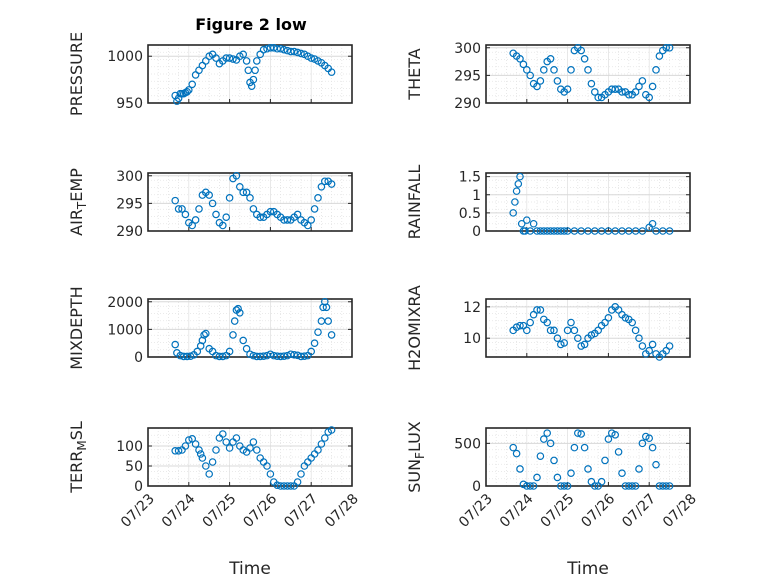  Describe the element at coordinates (134, 467) in the screenshot. I see `y-tick-label: 50` at that location.